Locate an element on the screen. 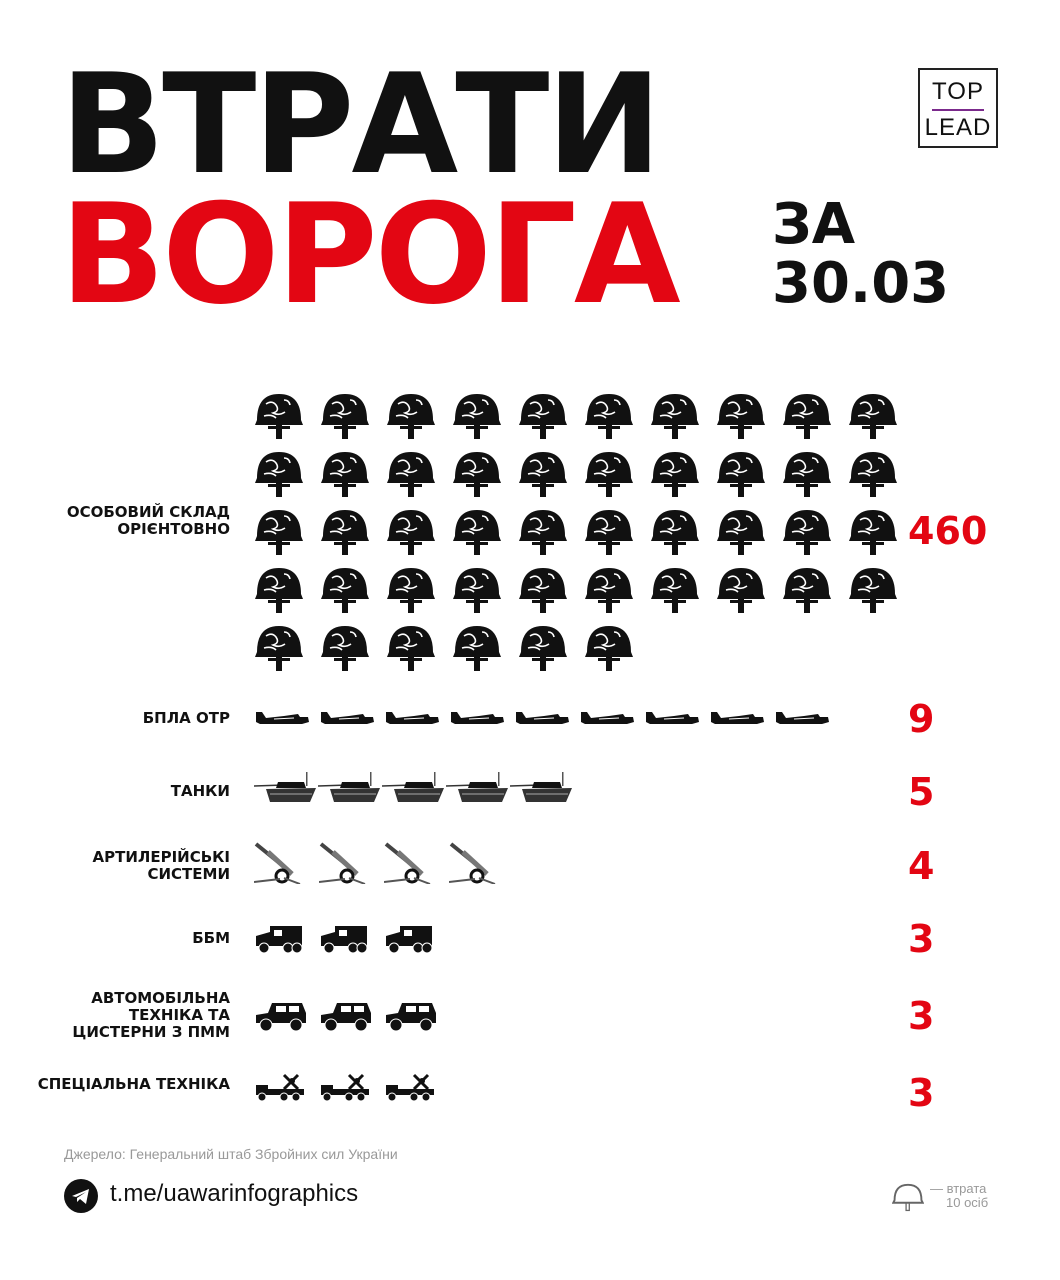 This screenshot has height=1280, width=1060. category-label: БПЛА ОТР is located at coordinates (186, 718).